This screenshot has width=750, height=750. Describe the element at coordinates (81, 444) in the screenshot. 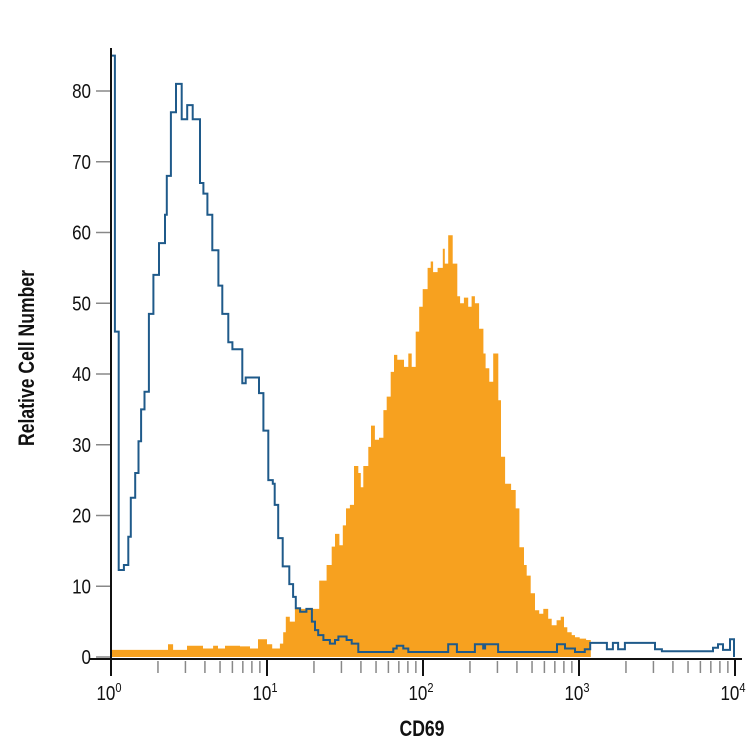

I see `y-tick-label: 30` at that location.